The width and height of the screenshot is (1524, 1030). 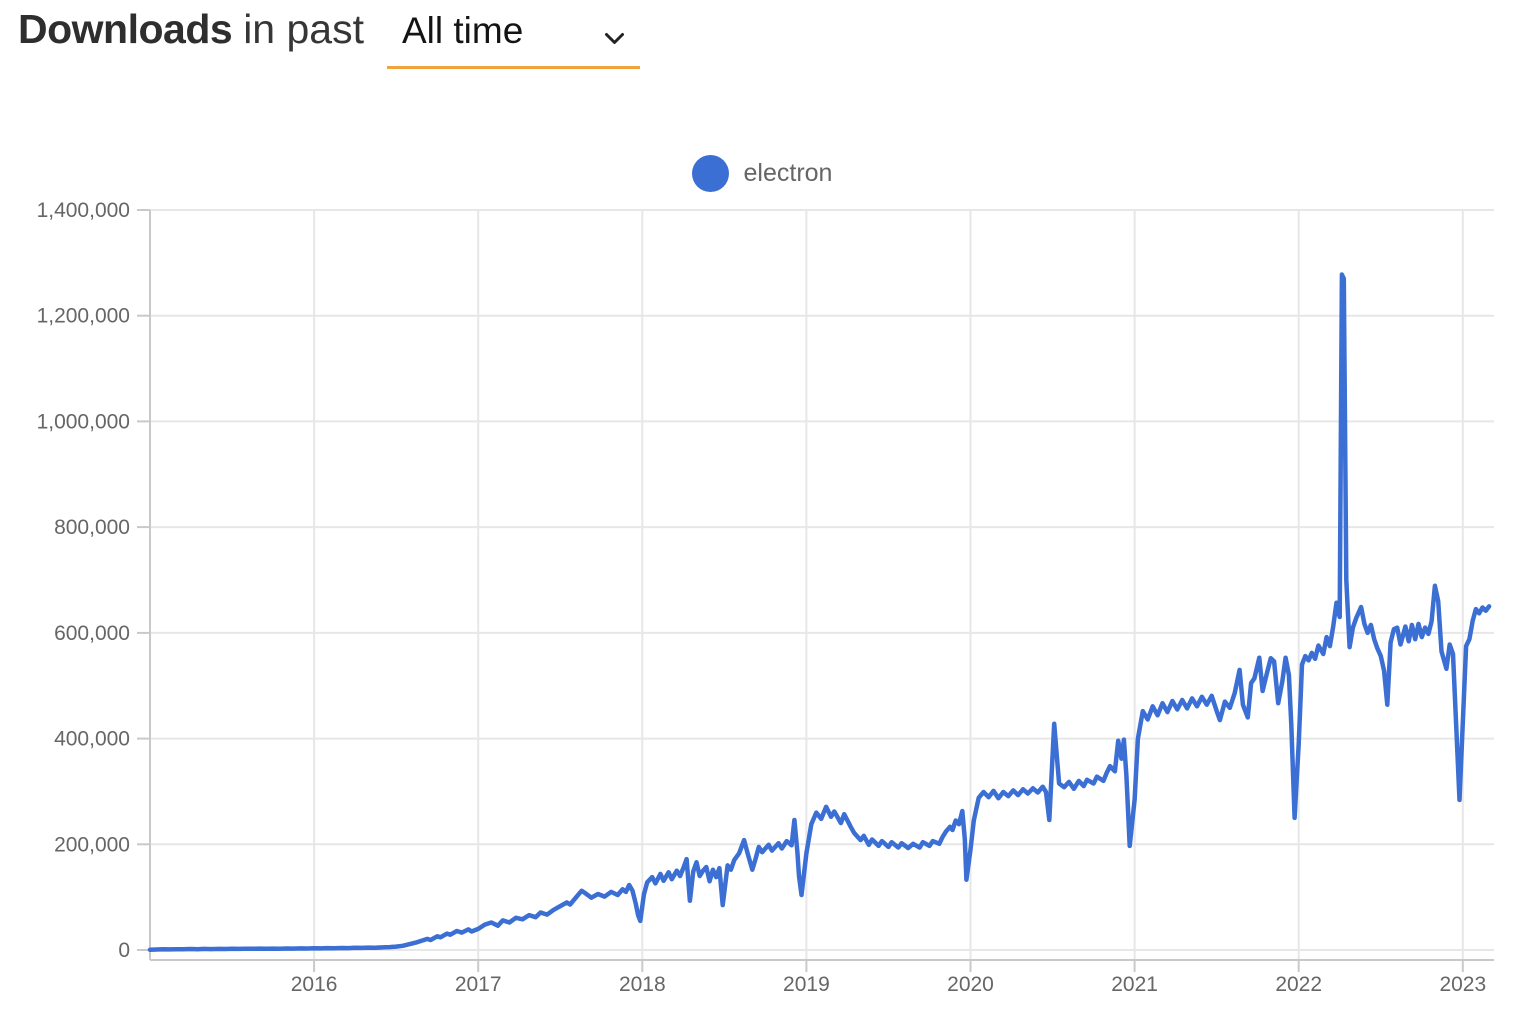 I want to click on svg-text: 1,000,000, so click(x=83, y=421).